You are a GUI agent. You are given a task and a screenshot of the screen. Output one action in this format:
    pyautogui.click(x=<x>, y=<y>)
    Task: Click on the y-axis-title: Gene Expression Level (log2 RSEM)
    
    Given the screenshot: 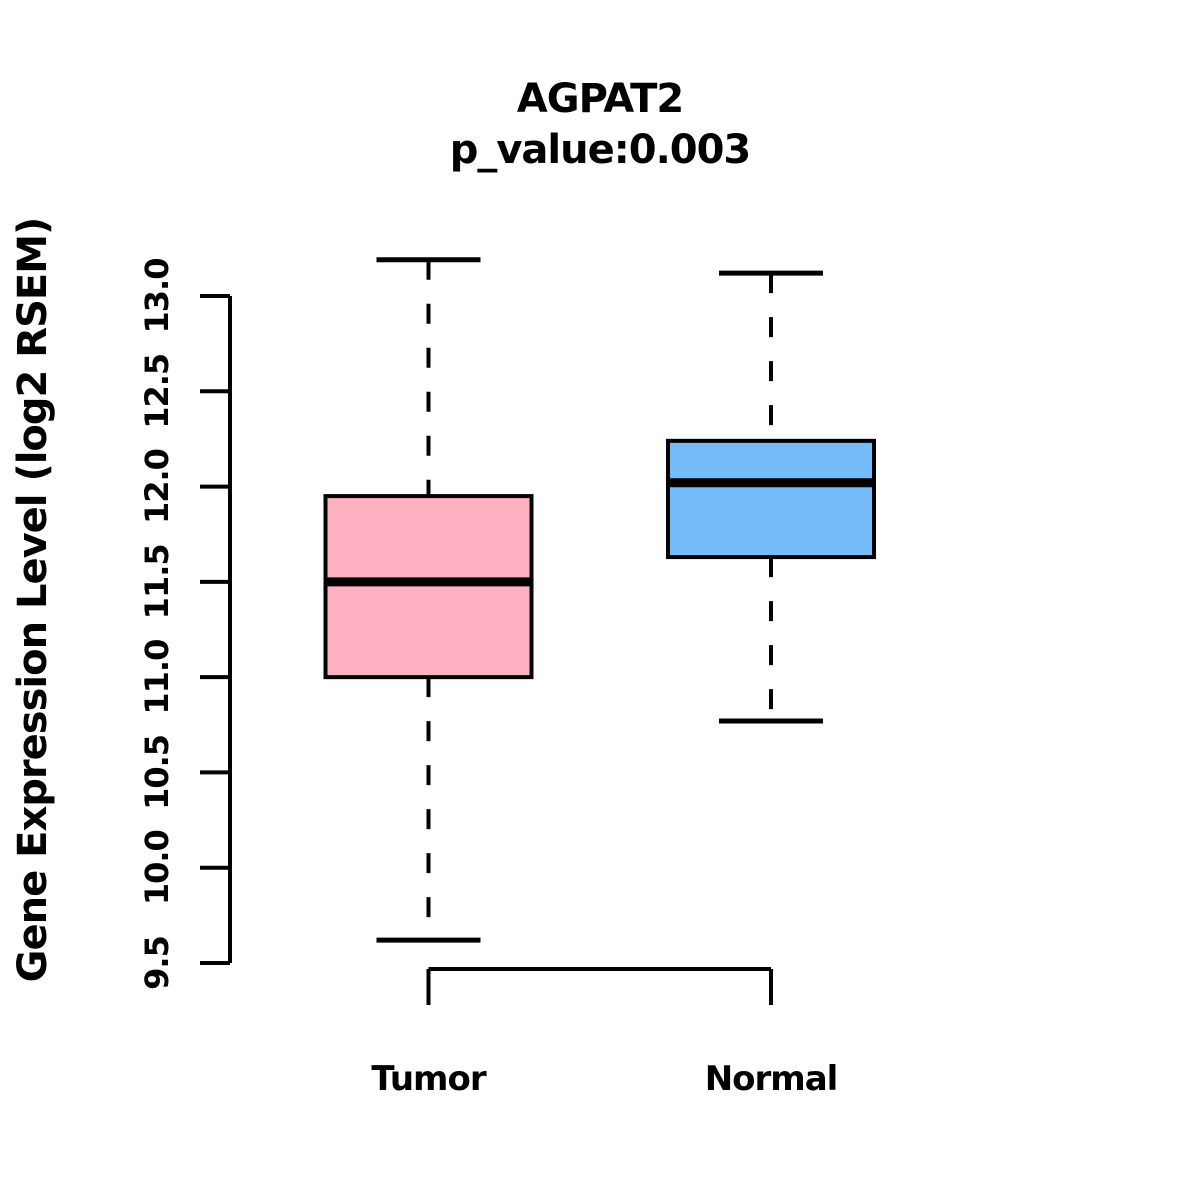 What is the action you would take?
    pyautogui.click(x=33, y=600)
    